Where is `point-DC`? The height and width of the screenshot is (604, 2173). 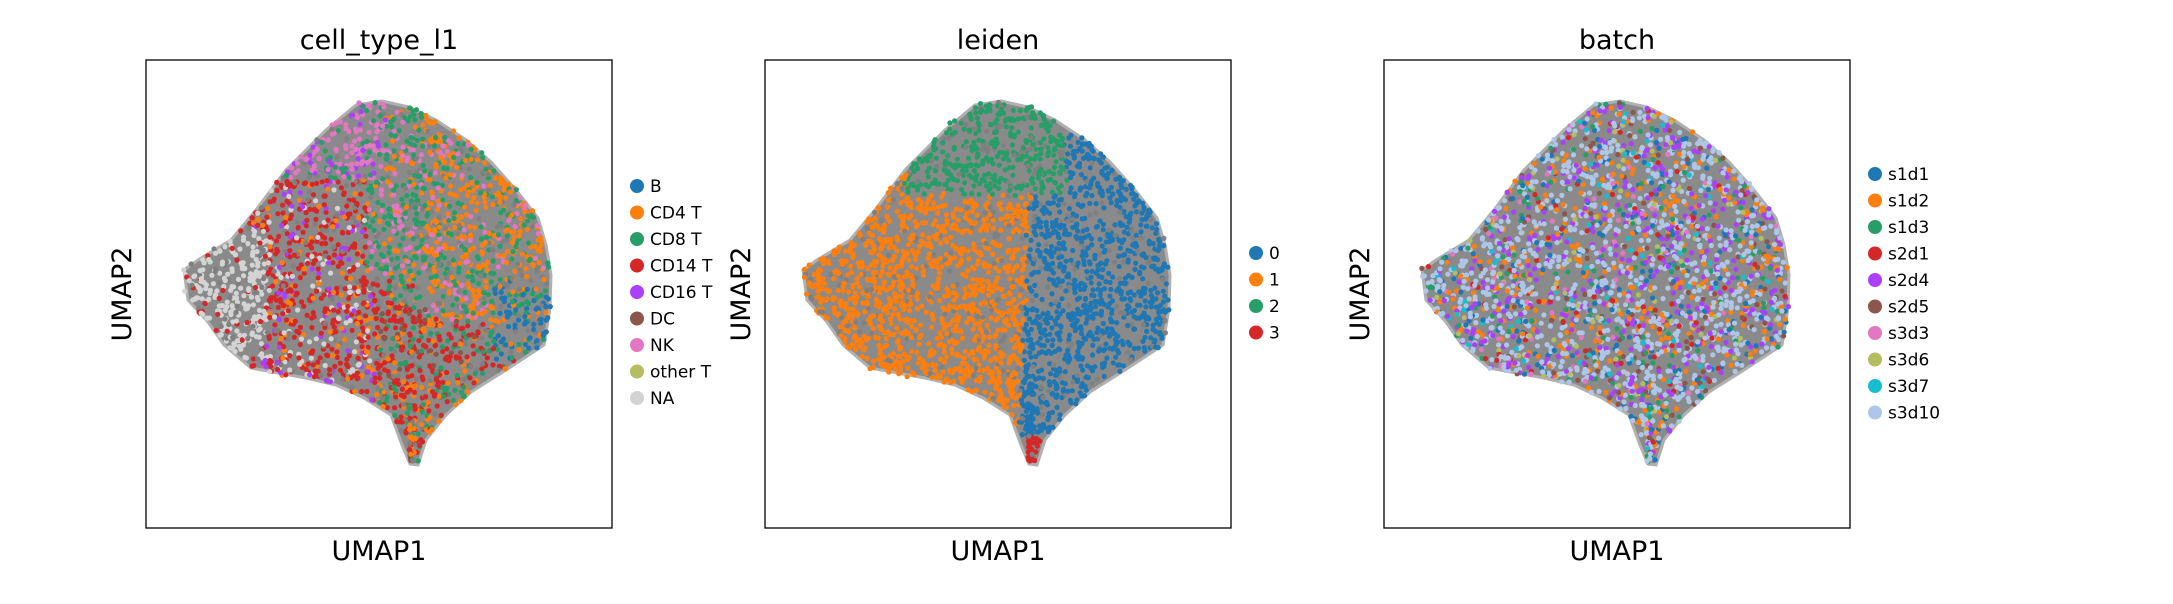 point-DC is located at coordinates (382, 314).